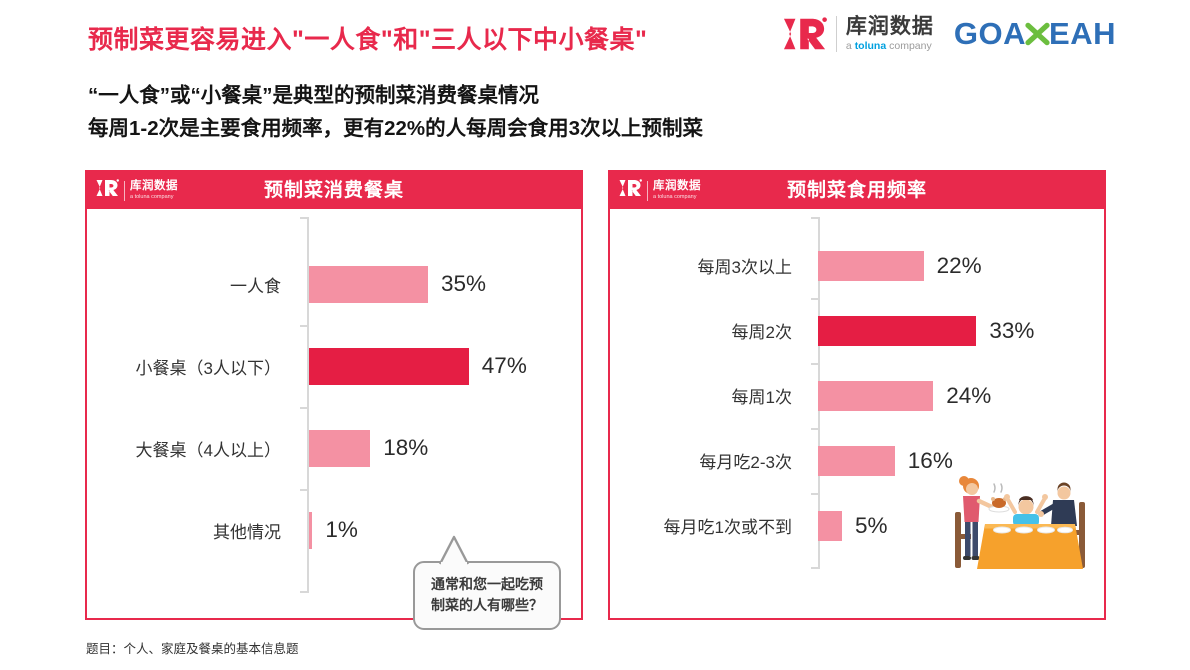 Image resolution: width=1190 pixels, height=670 pixels. I want to click on family-dinner-illustration, so click(1018, 520).